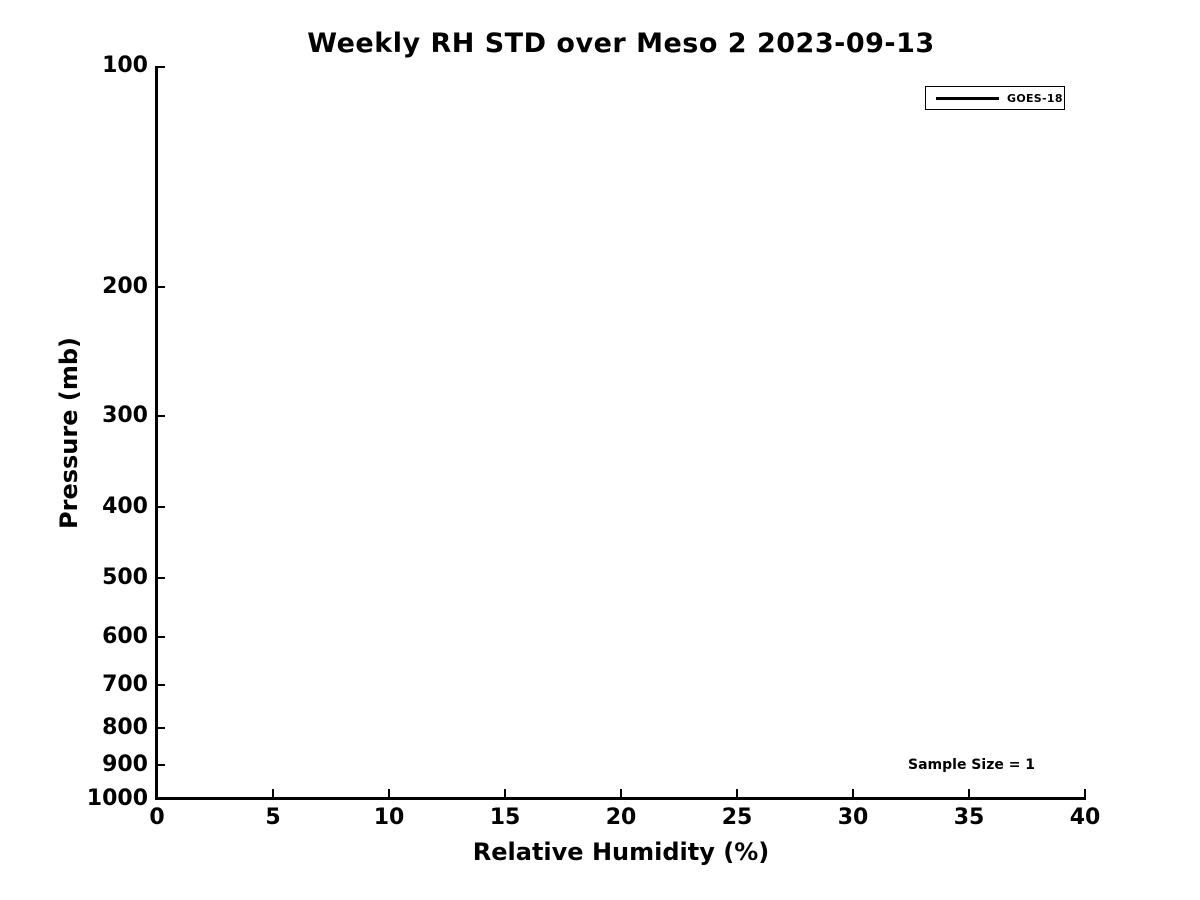 This screenshot has width=1200, height=900. I want to click on x-tick-label: 15, so click(505, 817).